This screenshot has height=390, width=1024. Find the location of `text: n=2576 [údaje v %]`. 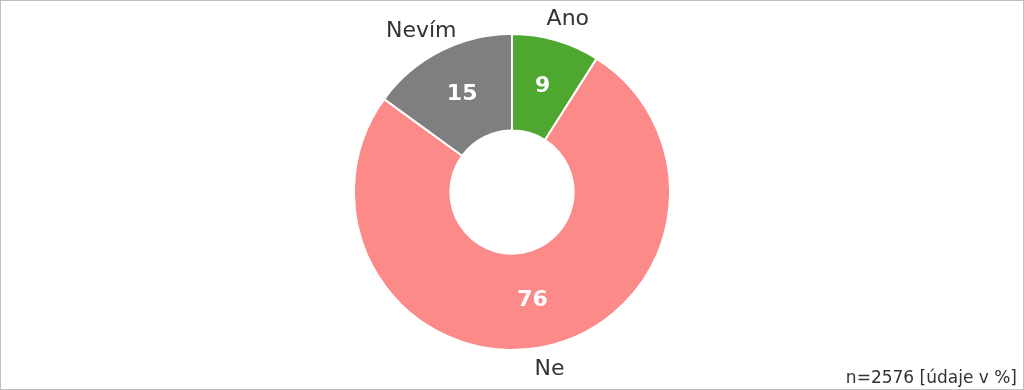

text: n=2576 [údaje v %] is located at coordinates (931, 377).